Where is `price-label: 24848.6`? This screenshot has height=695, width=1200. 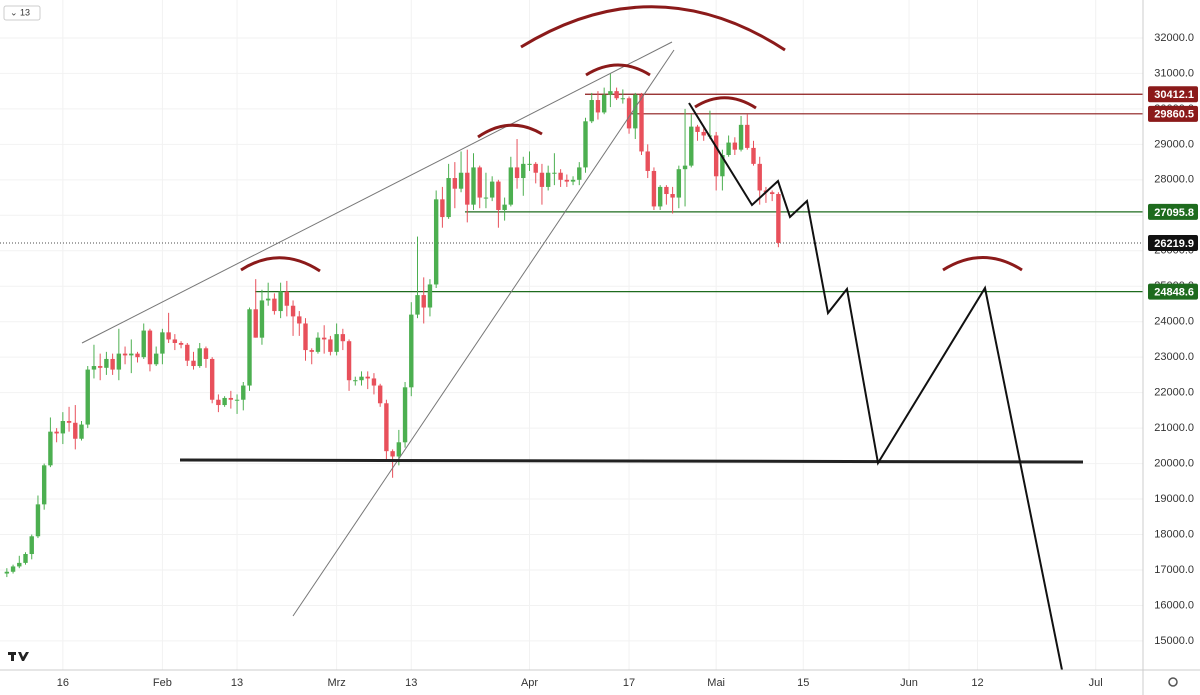 price-label: 24848.6 is located at coordinates (1174, 293).